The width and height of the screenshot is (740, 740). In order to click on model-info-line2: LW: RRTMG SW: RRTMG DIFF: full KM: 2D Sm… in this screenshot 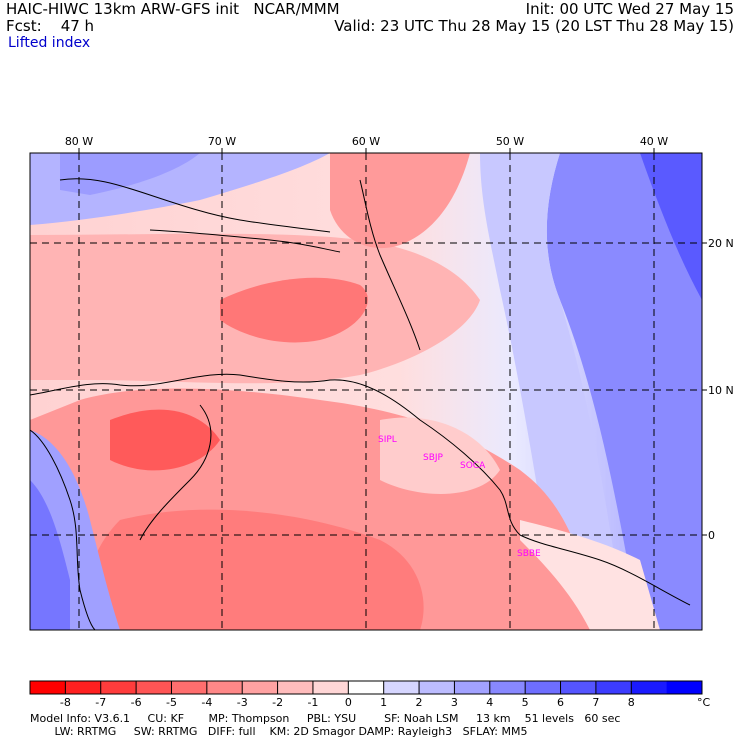, I will do `click(279, 731)`.